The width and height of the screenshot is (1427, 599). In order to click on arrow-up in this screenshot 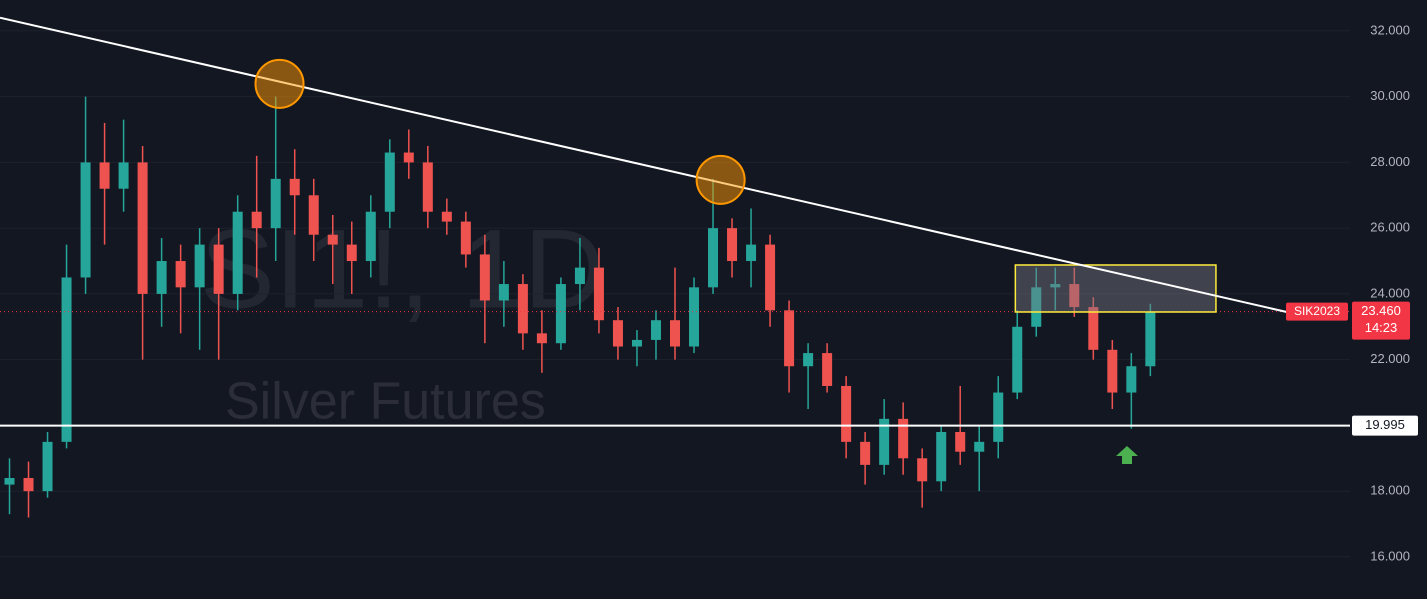, I will do `click(1127, 455)`.